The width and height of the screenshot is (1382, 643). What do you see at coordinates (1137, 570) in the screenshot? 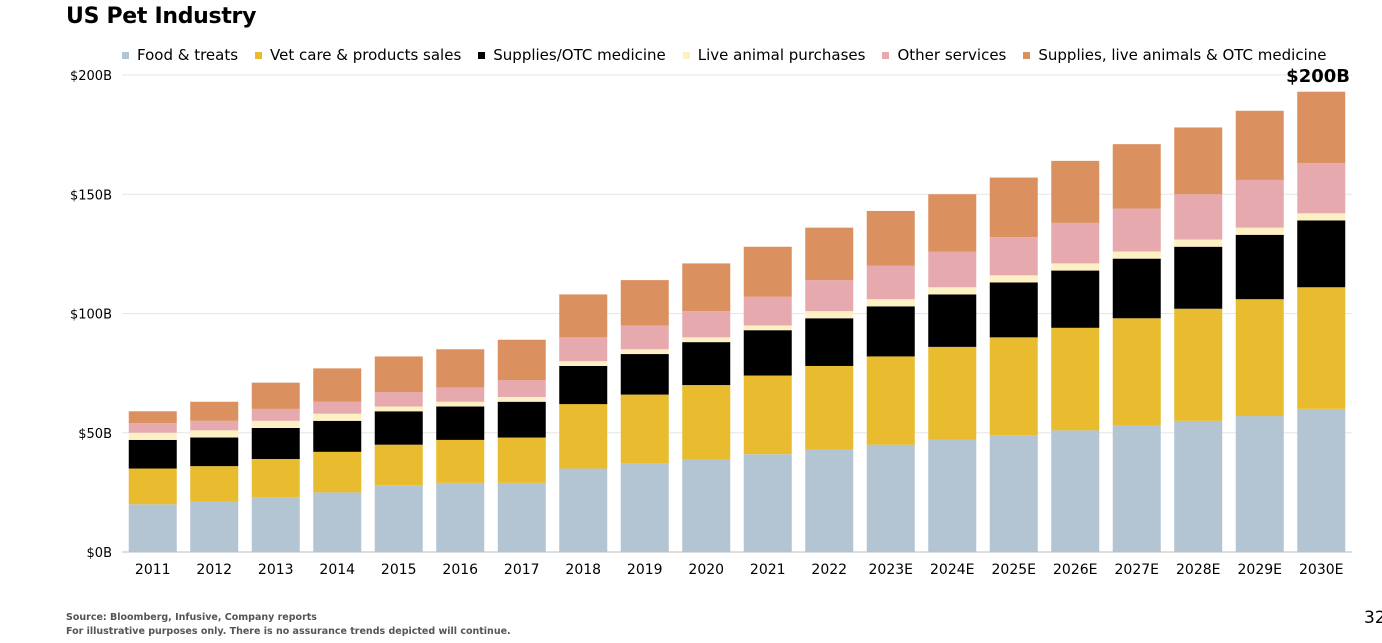
I see `x-tick-label: 2027E` at bounding box center [1137, 570].